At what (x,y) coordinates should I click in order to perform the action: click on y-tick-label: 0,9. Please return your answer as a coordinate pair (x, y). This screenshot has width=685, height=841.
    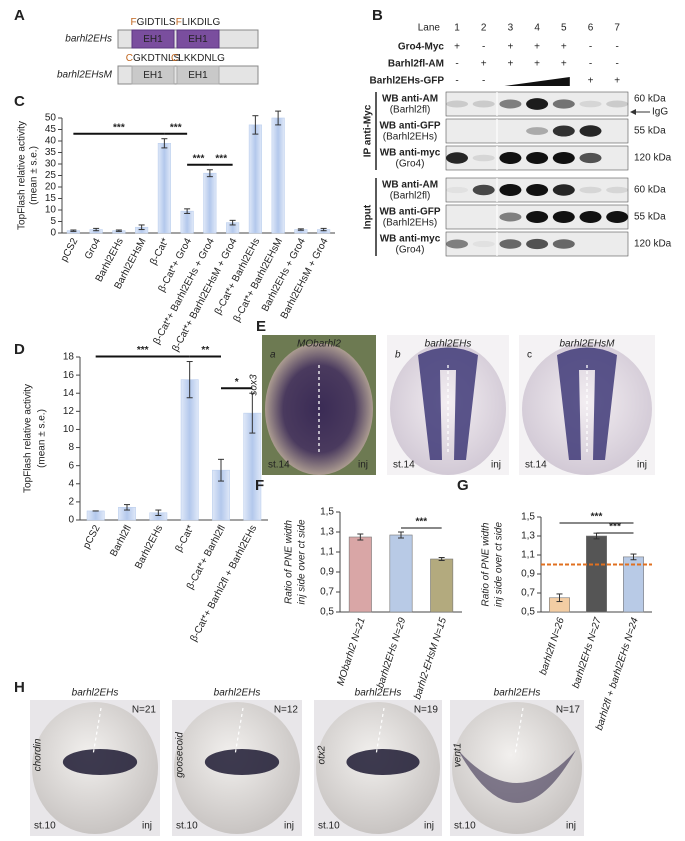
    Looking at the image, I should click on (528, 574).